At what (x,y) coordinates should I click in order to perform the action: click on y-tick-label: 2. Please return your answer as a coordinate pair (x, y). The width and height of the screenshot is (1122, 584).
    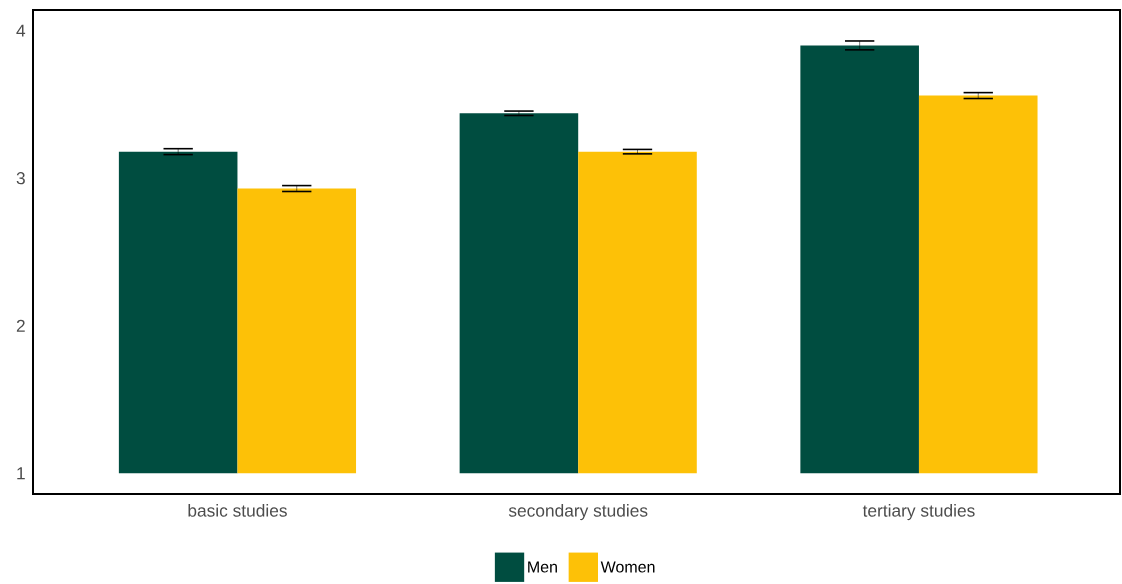
    Looking at the image, I should click on (20, 325).